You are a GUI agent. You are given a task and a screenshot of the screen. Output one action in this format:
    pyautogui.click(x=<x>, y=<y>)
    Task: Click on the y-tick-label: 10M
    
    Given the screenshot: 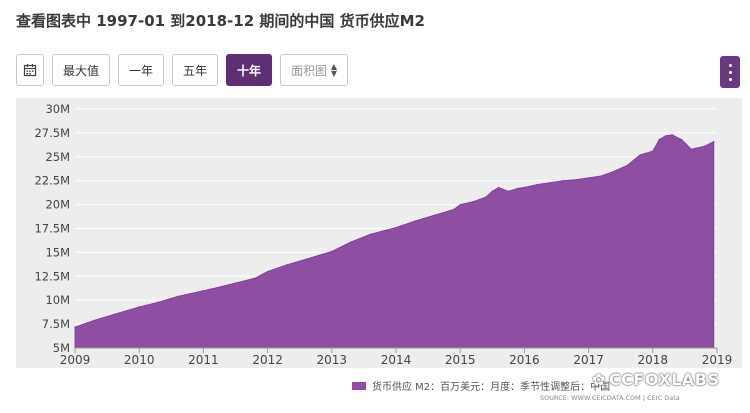 What is the action you would take?
    pyautogui.click(x=57, y=300)
    